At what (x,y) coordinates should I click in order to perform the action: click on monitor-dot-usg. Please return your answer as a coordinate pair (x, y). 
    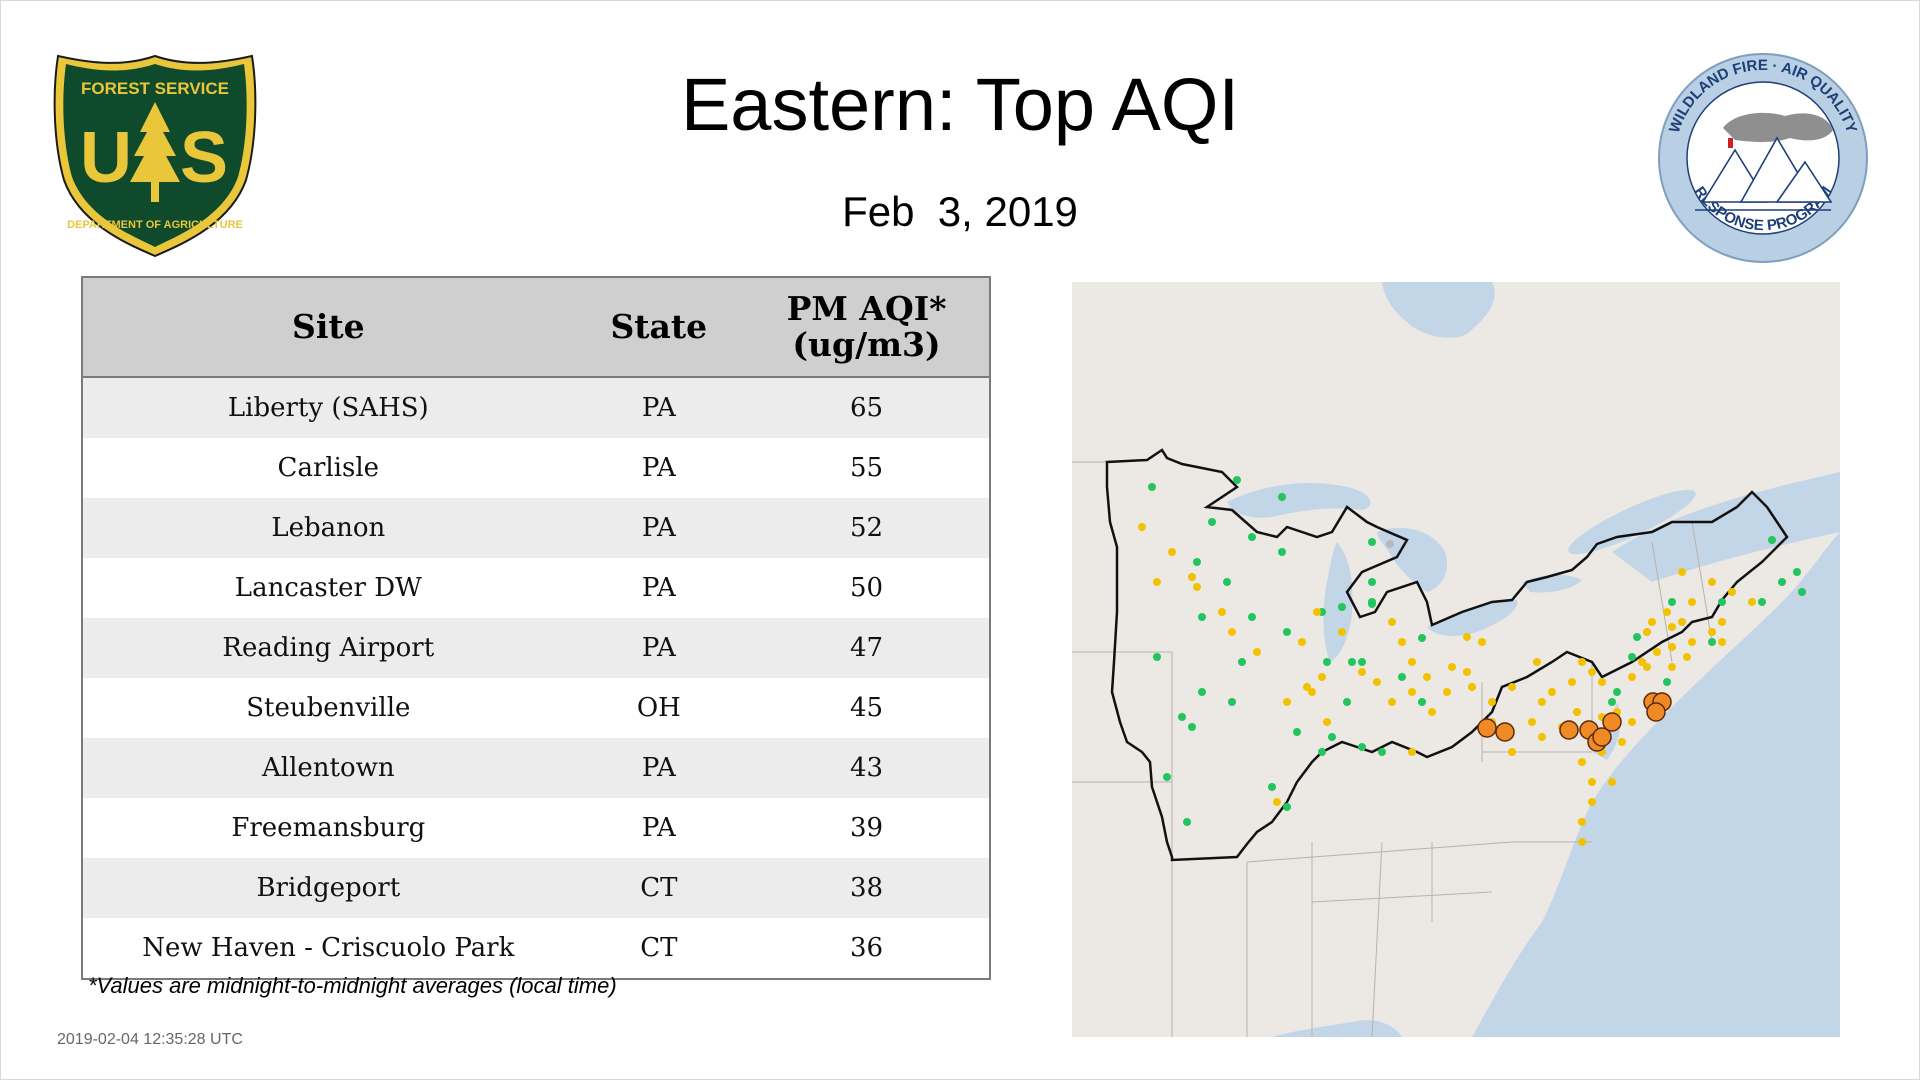
    Looking at the image, I should click on (1656, 712).